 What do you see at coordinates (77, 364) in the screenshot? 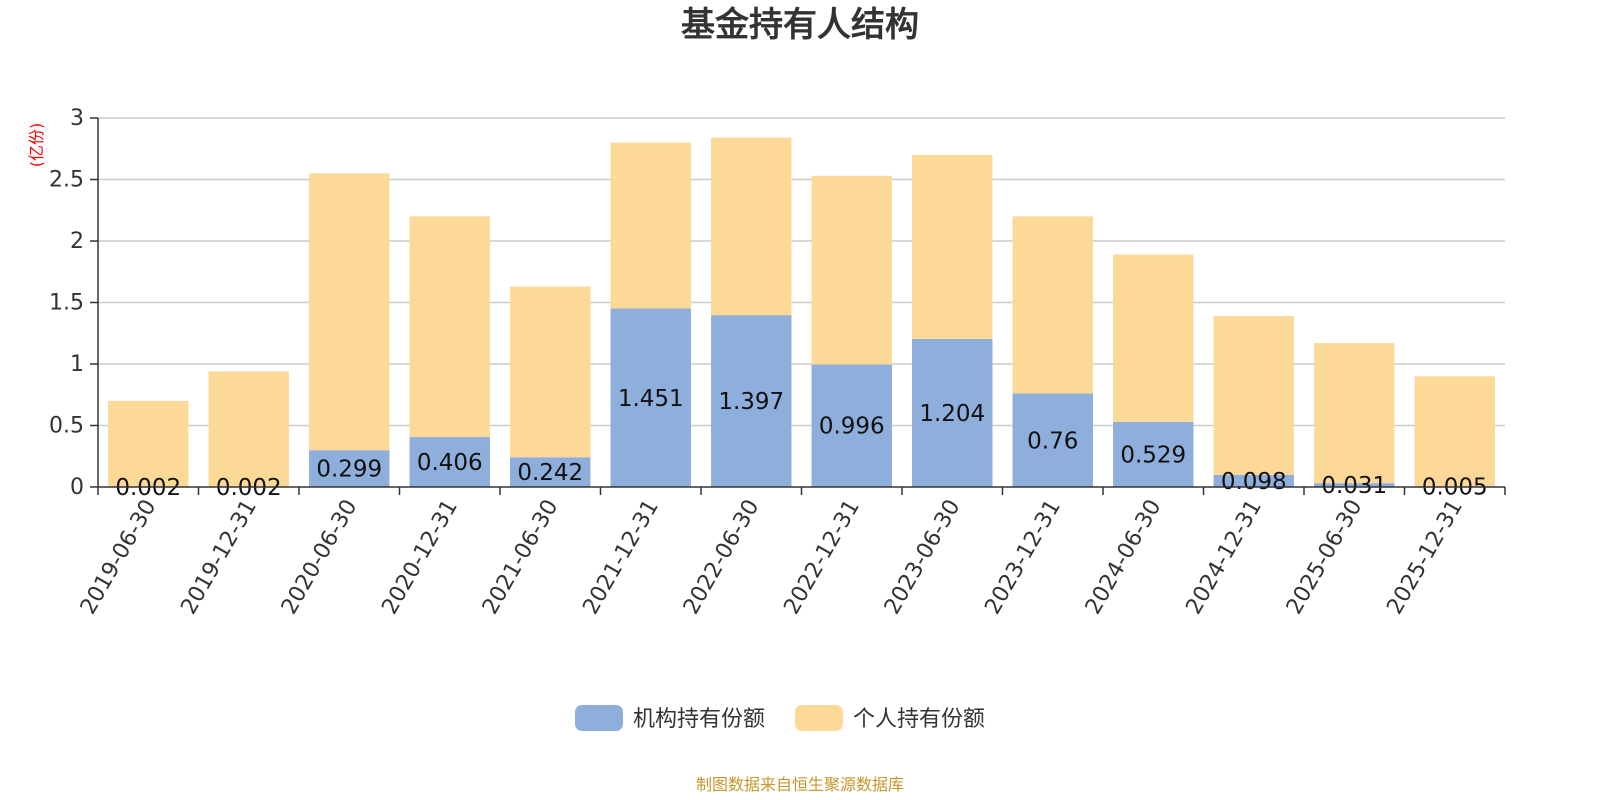
I see `y-tick-label: 1` at bounding box center [77, 364].